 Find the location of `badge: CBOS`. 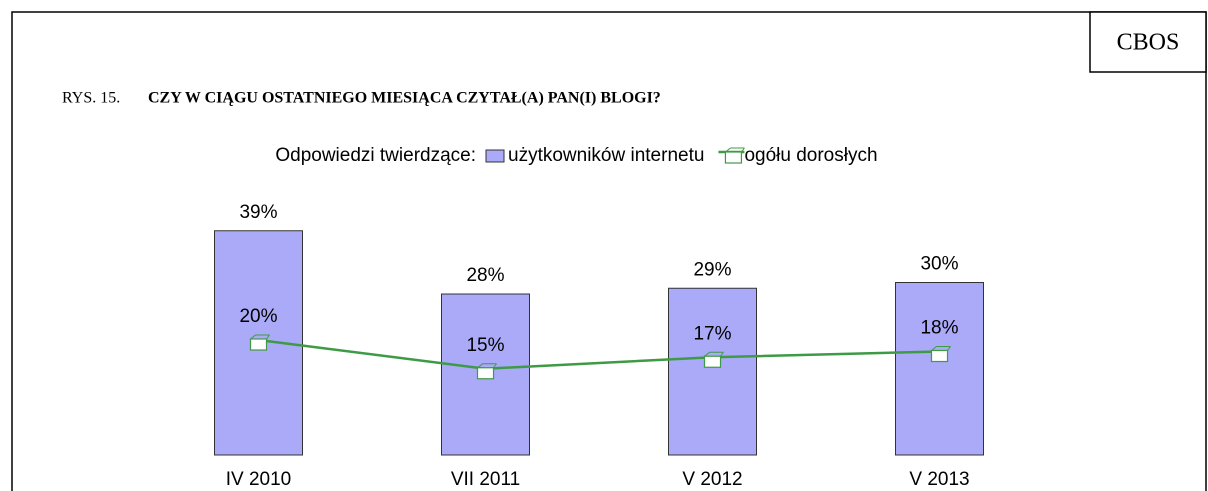

badge: CBOS is located at coordinates (1148, 43).